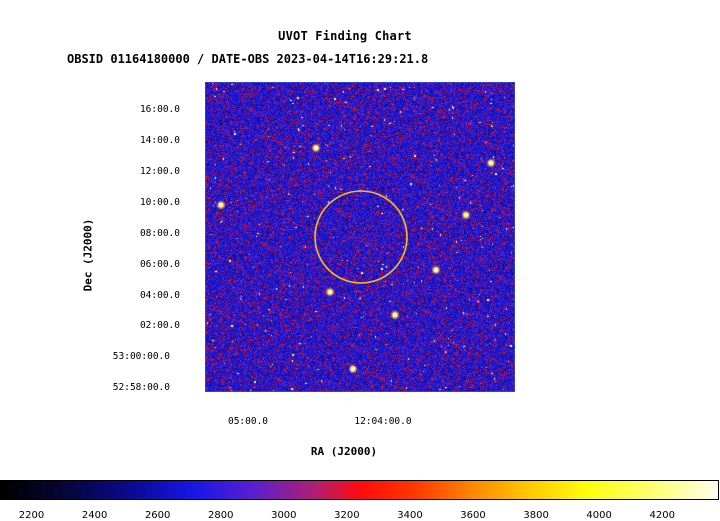 Image resolution: width=720 pixels, height=521 pixels. Describe the element at coordinates (88, 255) in the screenshot. I see `y-axis-label: Dec (J2000)` at that location.